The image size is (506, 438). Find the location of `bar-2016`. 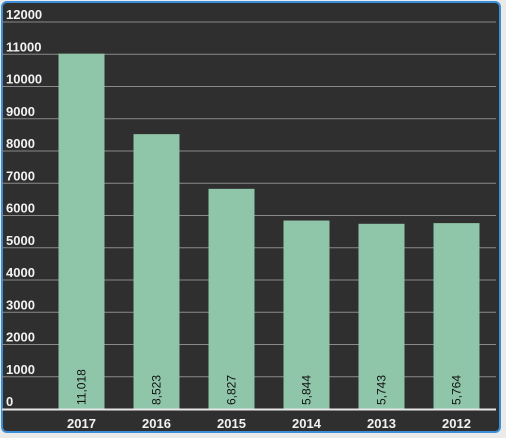

bar-2016 is located at coordinates (156, 272).